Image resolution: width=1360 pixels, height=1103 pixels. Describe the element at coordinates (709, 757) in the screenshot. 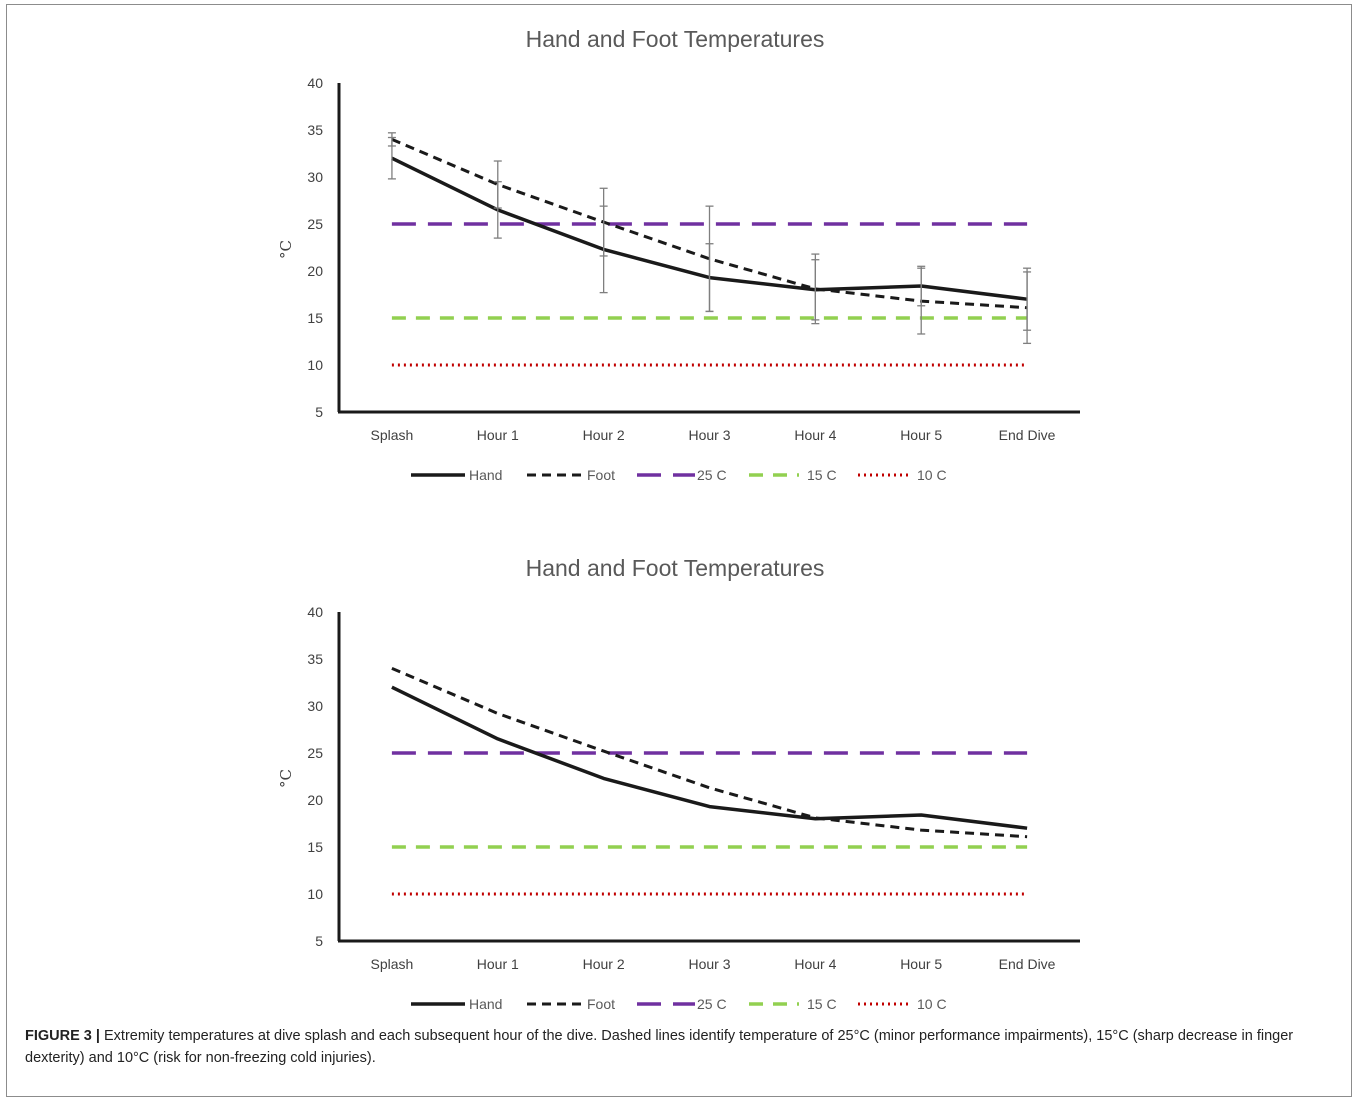

I see `series-line-hand` at that location.